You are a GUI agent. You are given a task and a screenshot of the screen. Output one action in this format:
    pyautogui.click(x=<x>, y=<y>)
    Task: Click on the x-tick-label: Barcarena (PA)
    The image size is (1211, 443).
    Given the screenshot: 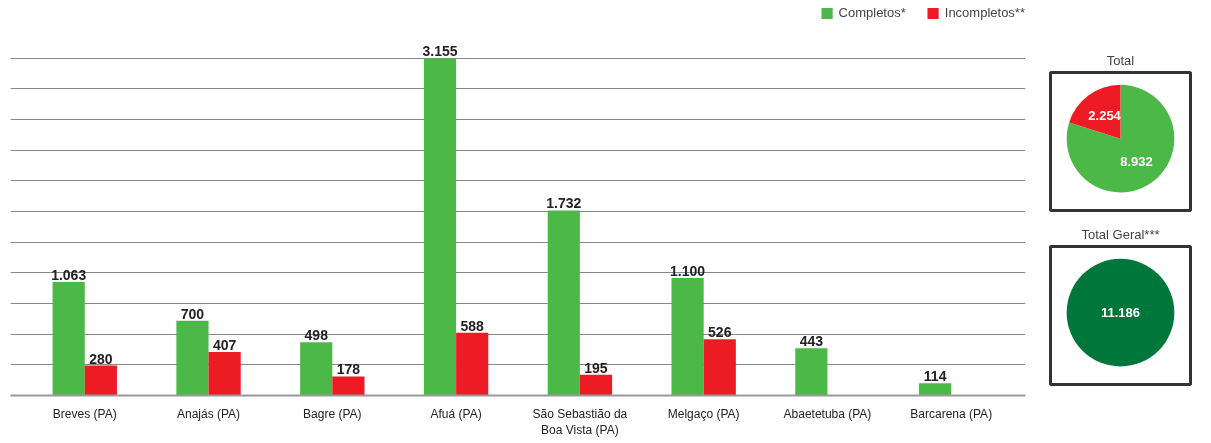 What is the action you would take?
    pyautogui.click(x=951, y=413)
    